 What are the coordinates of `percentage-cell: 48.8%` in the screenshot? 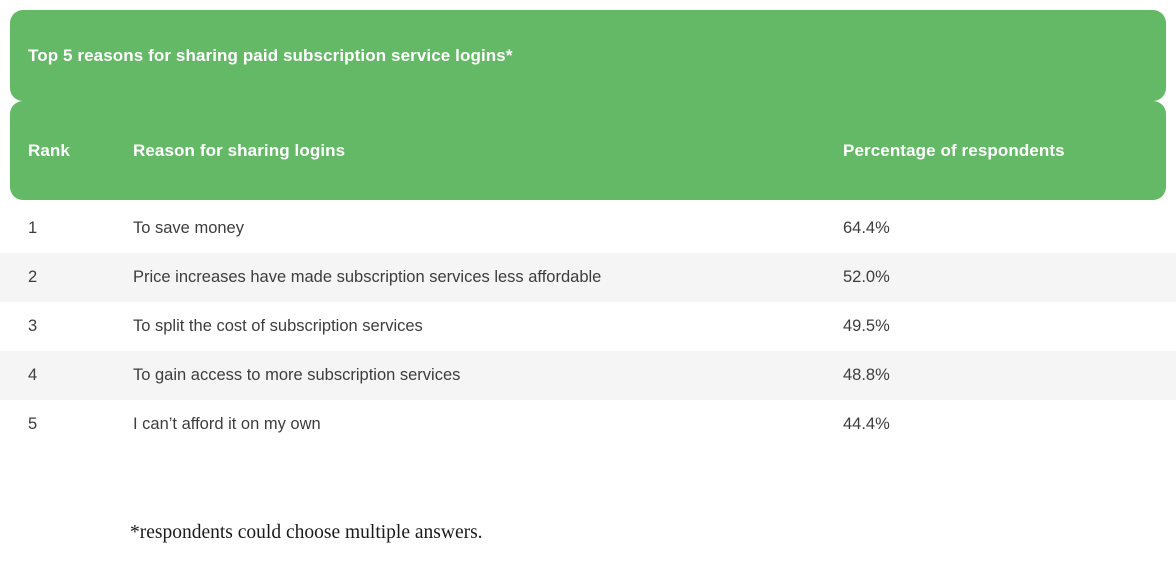 It's located at (866, 375).